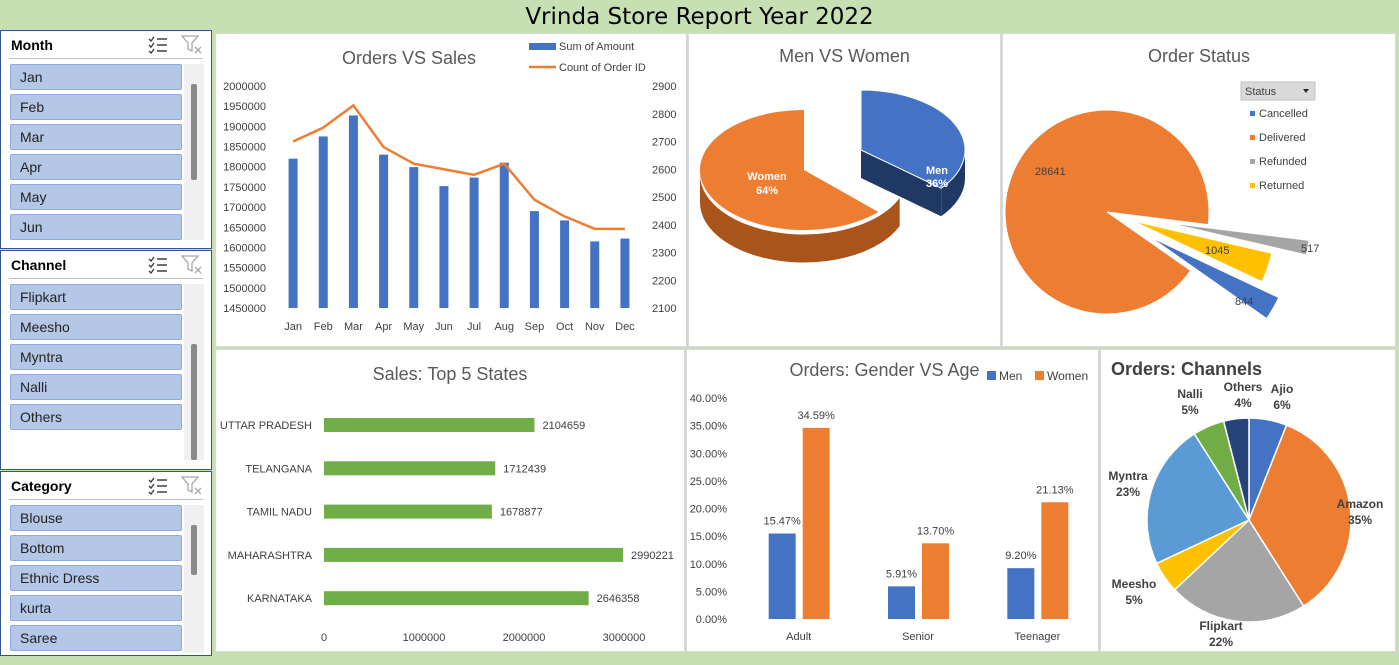 The height and width of the screenshot is (665, 1399). What do you see at coordinates (1217, 251) in the screenshot?
I see `data-label: 1045` at bounding box center [1217, 251].